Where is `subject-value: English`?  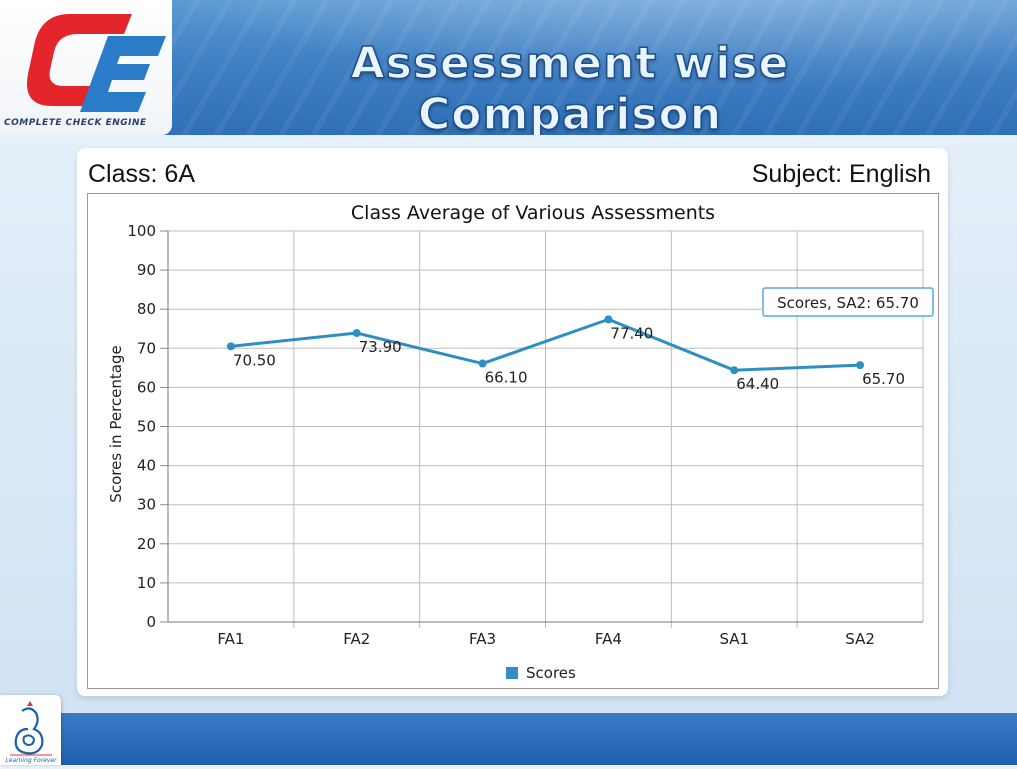
subject-value: English is located at coordinates (890, 174).